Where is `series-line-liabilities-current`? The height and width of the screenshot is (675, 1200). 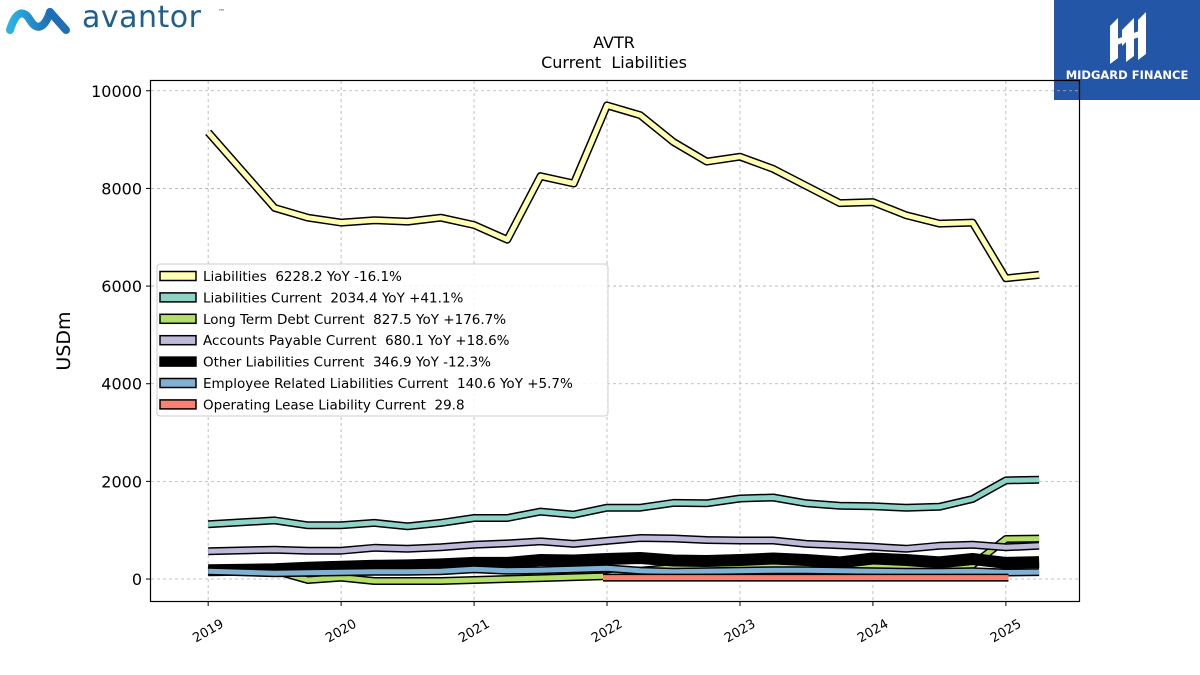
series-line-liabilities-current is located at coordinates (624, 503).